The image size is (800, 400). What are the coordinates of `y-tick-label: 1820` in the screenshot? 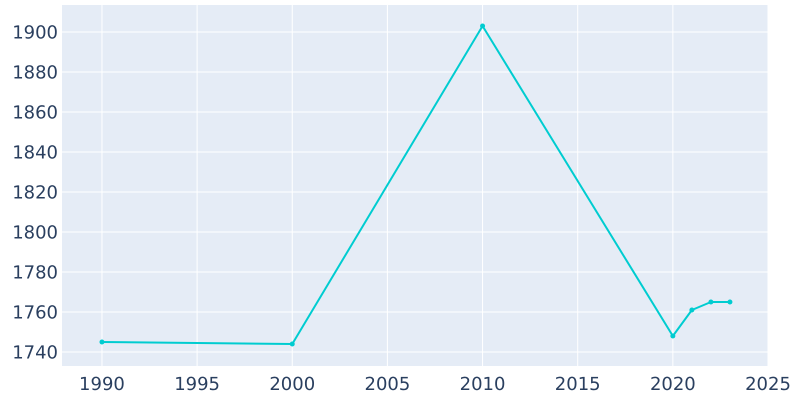 It's located at (35, 193).